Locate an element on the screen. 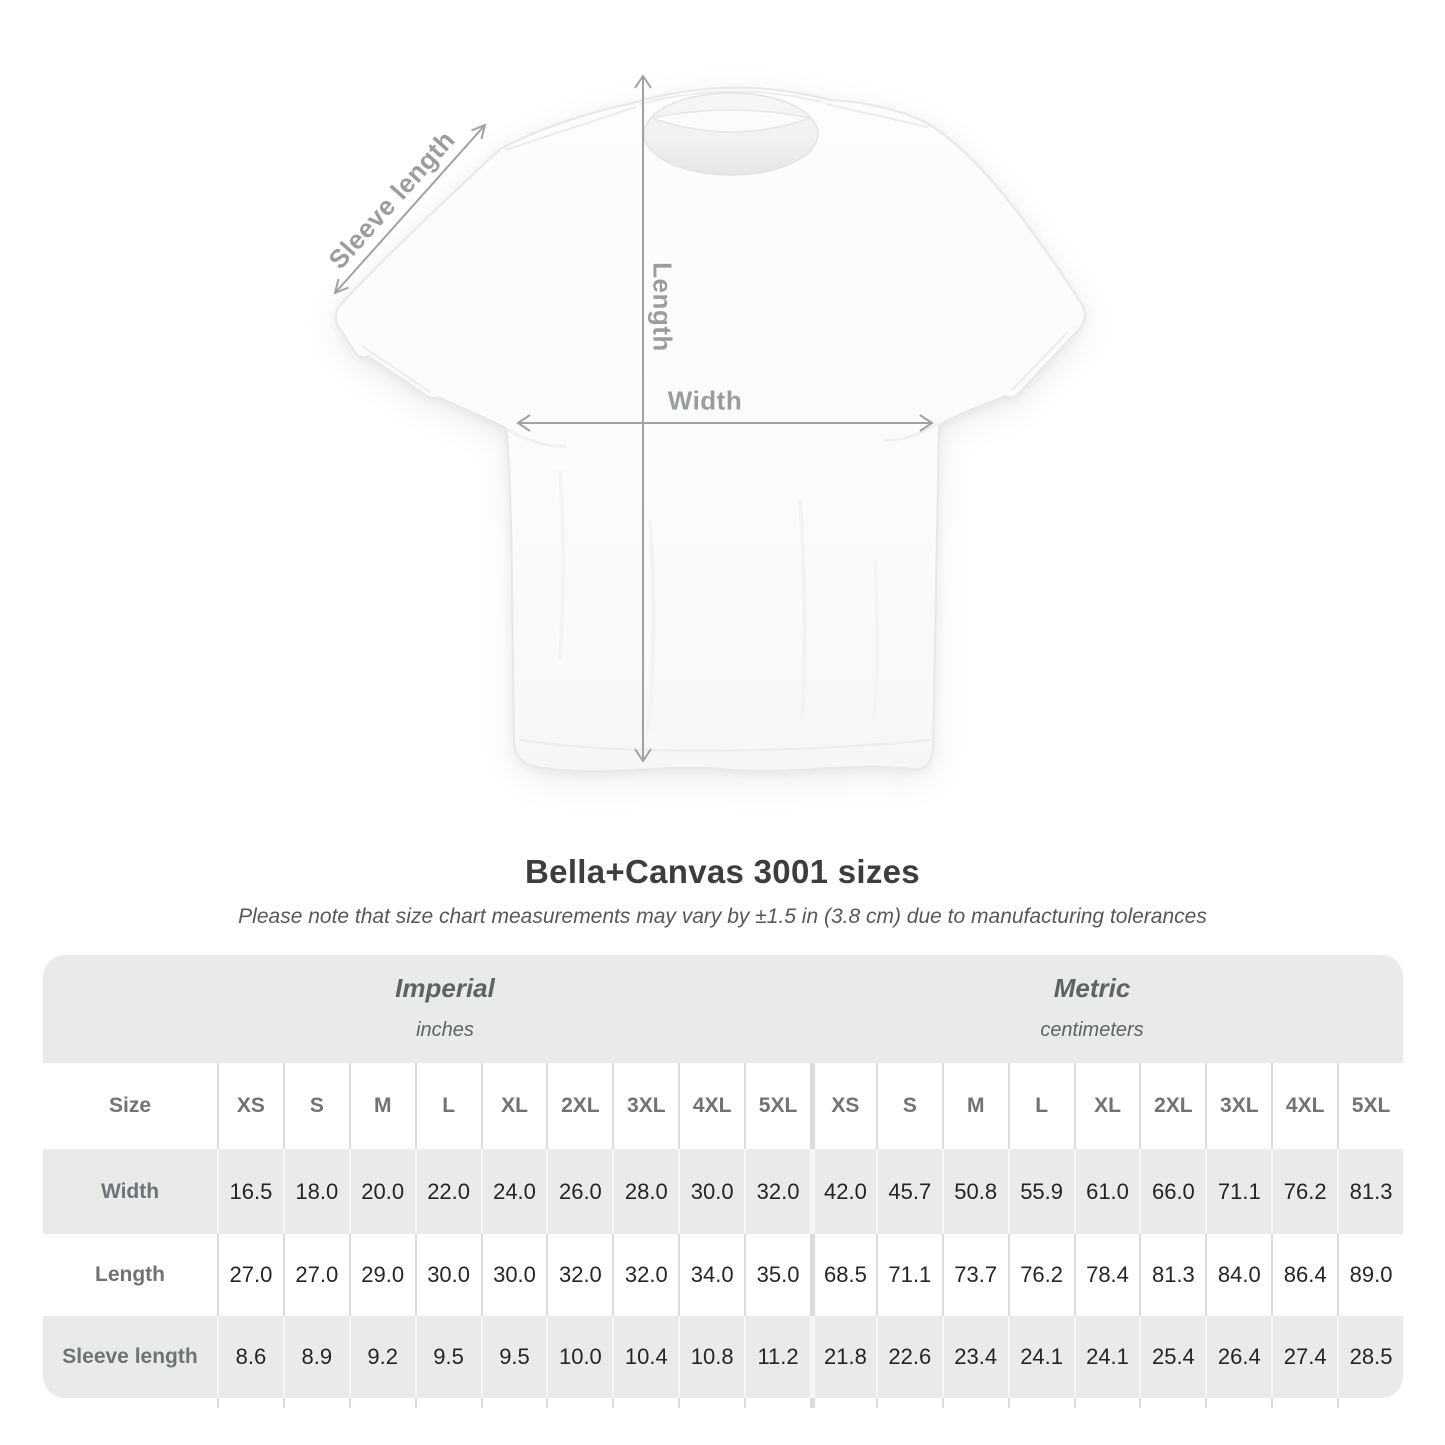 The width and height of the screenshot is (1445, 1445). metric-value-cell: 26.4 is located at coordinates (1238, 1357).